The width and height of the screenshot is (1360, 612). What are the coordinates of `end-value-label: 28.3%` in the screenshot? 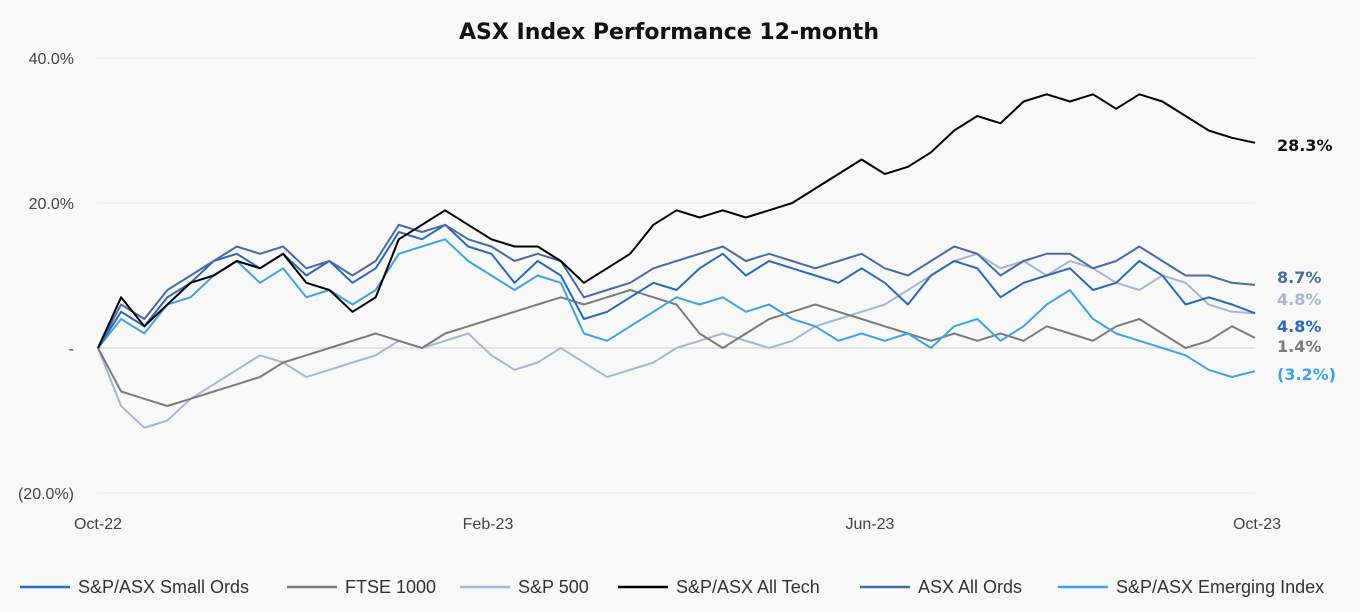 It's located at (1305, 145).